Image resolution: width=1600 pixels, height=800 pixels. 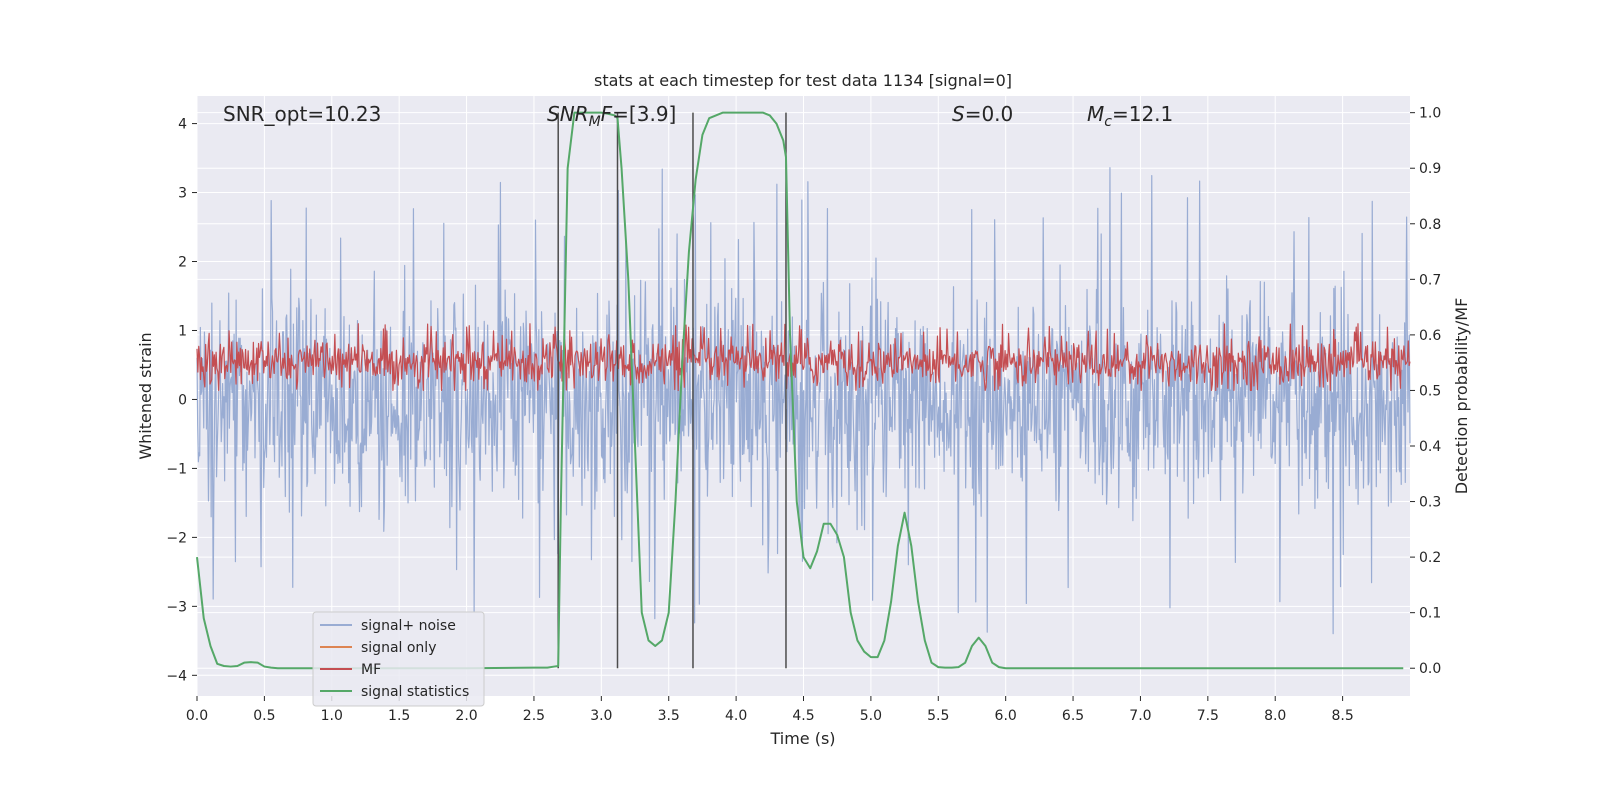 I want to click on y-left-axis-ticks: 4 3 2 1 0 −1 −2 −3 −4, so click(x=181, y=400).